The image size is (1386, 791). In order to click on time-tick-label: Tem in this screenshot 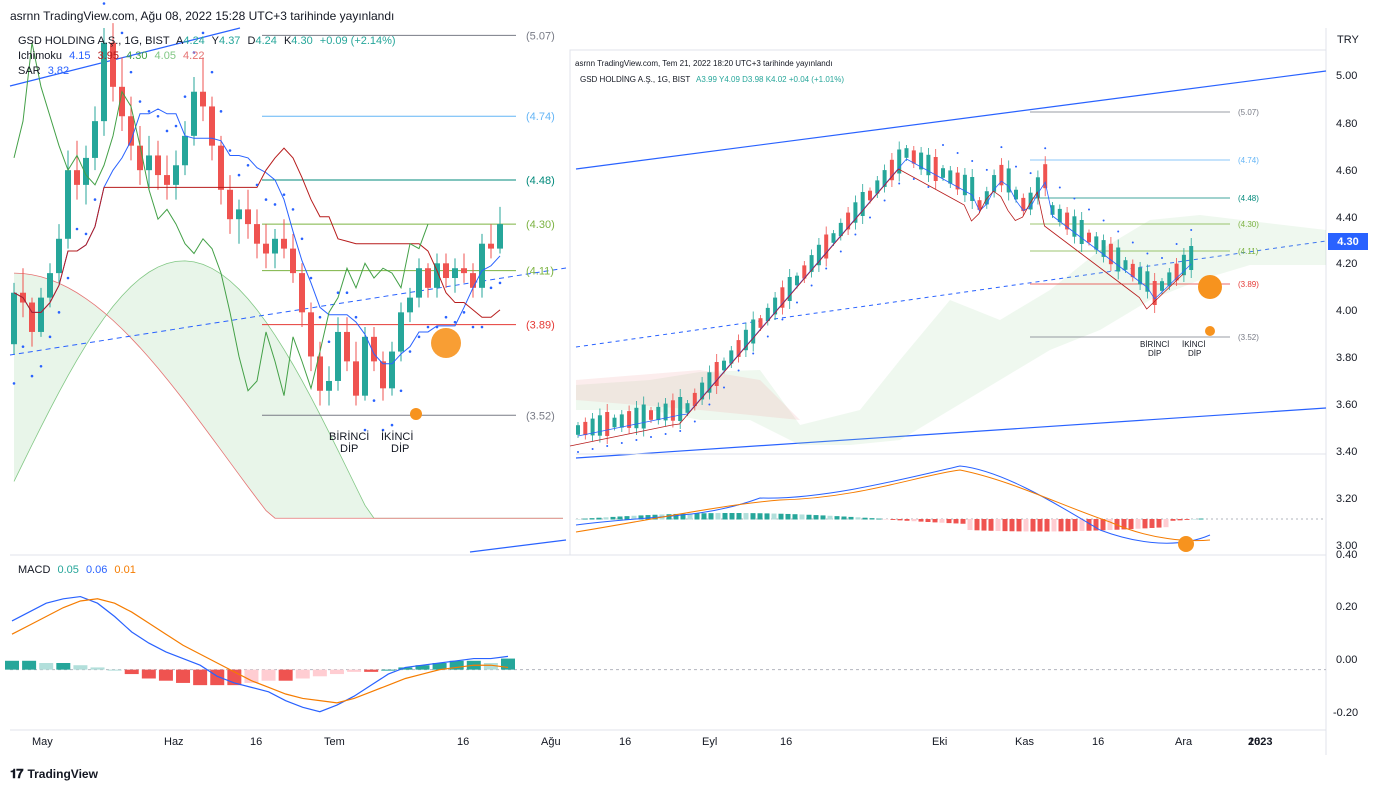, I will do `click(334, 742)`.